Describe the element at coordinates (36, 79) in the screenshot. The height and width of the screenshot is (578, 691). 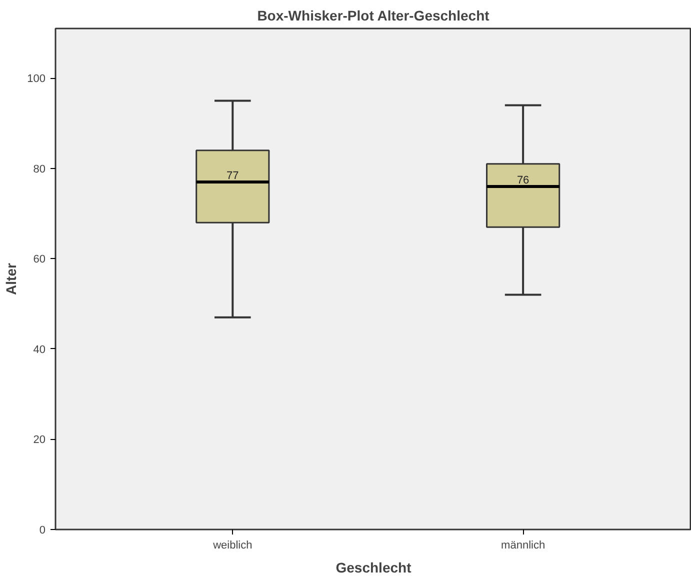
I see `y-tick-label: 100` at that location.